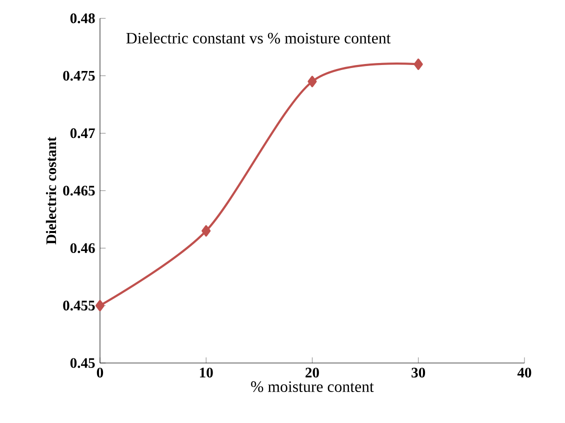 The height and width of the screenshot is (423, 565). Describe the element at coordinates (79, 191) in the screenshot. I see `y-tick-label: 0.465` at that location.